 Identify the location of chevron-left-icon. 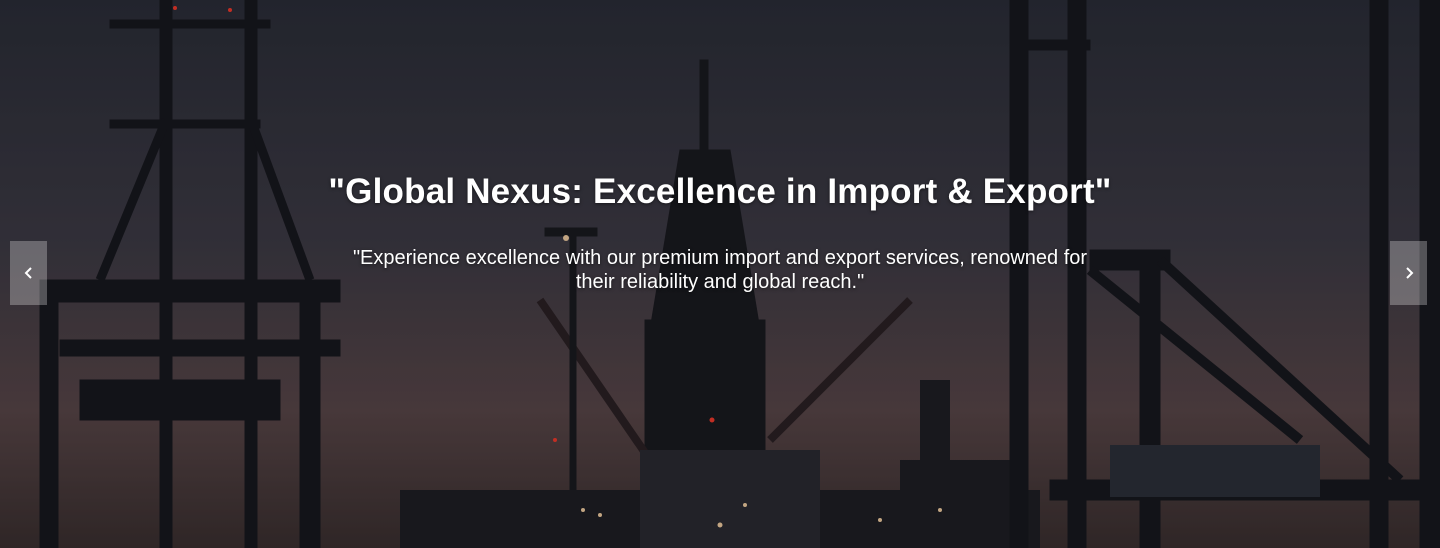
(28, 273).